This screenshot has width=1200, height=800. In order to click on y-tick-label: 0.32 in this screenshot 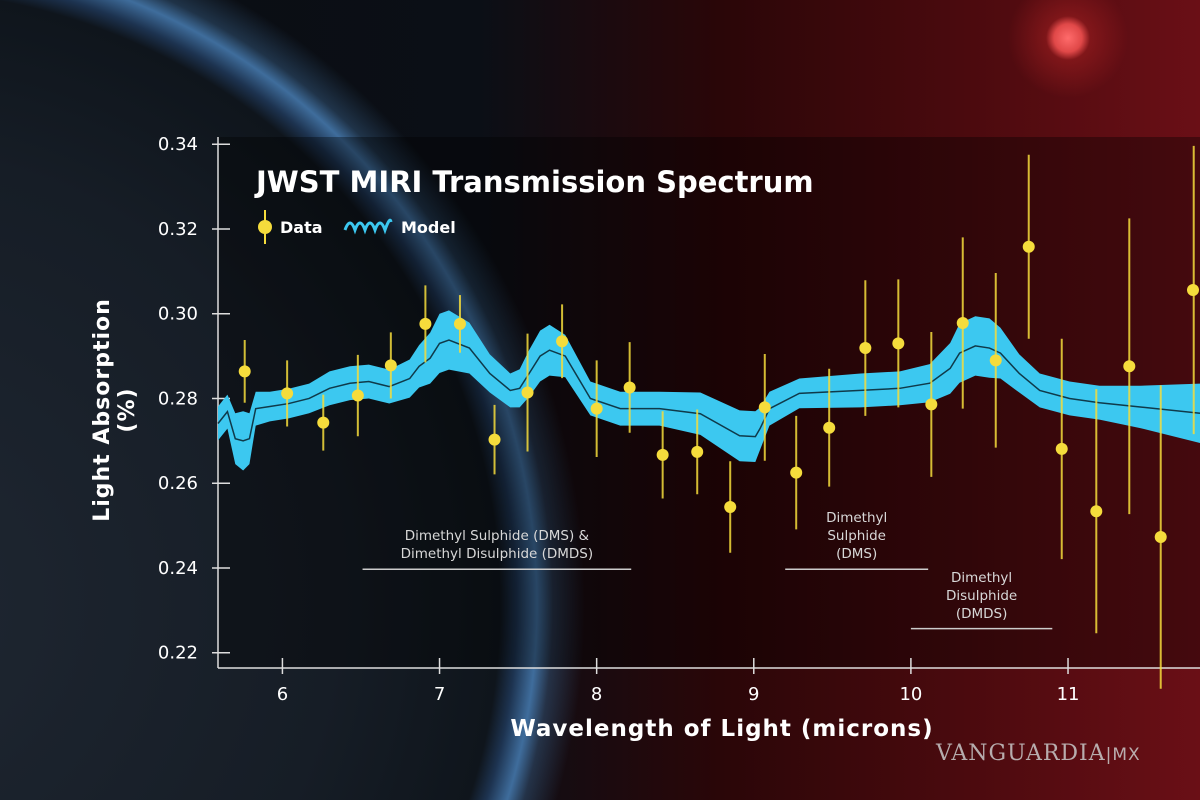, I will do `click(178, 229)`.